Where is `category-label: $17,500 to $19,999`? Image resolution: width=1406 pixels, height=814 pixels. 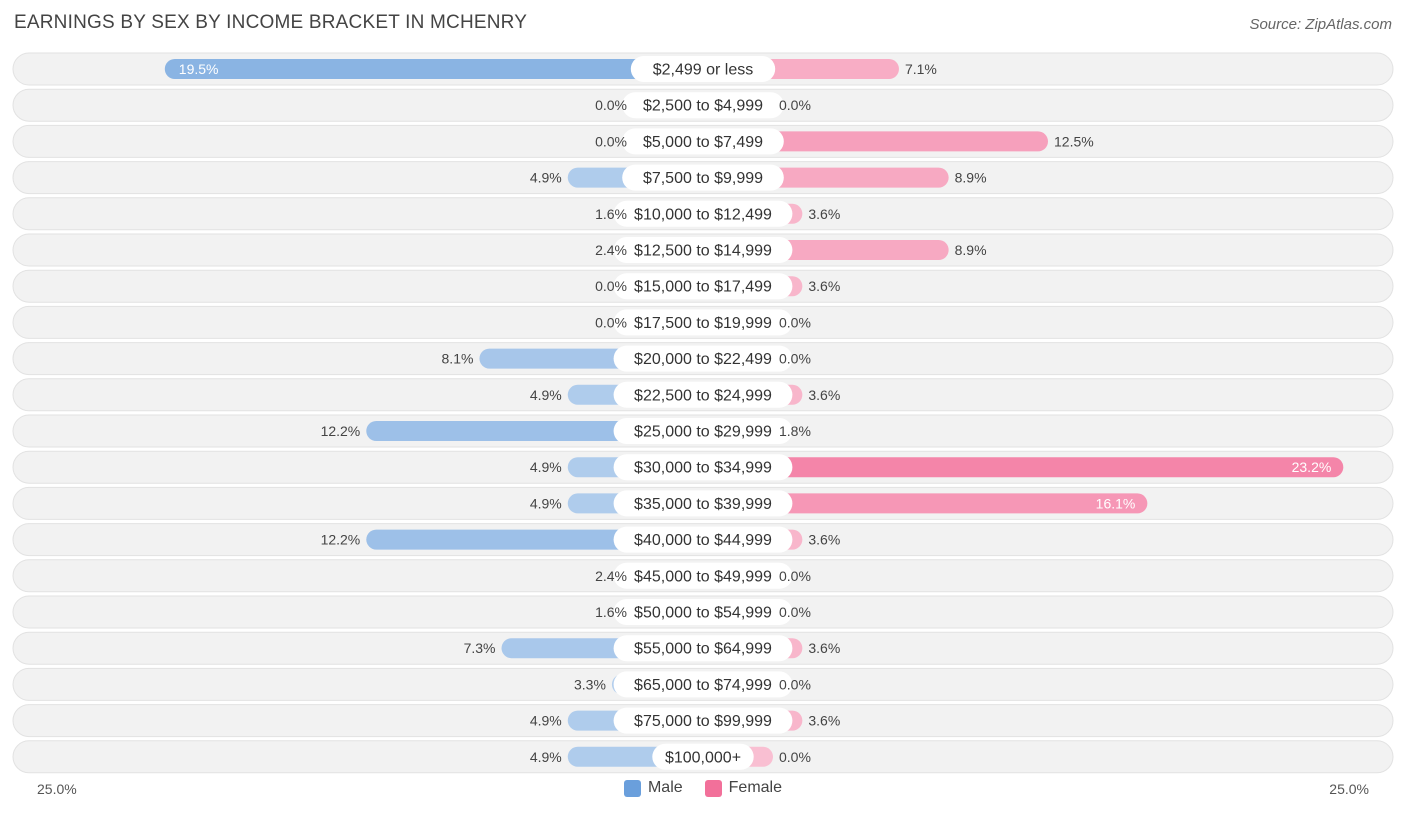 category-label: $17,500 to $19,999 is located at coordinates (703, 323).